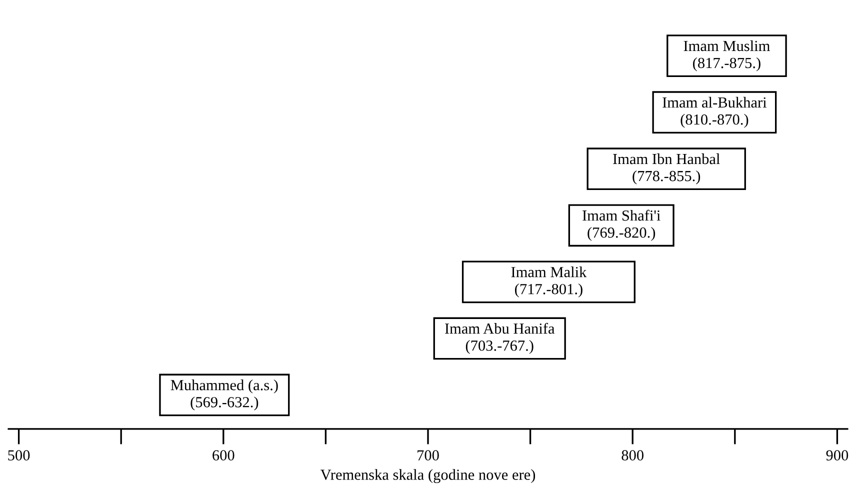 The width and height of the screenshot is (856, 493). I want to click on data-label: Imam Ibn Hanbal (778.-855.), so click(666, 168).